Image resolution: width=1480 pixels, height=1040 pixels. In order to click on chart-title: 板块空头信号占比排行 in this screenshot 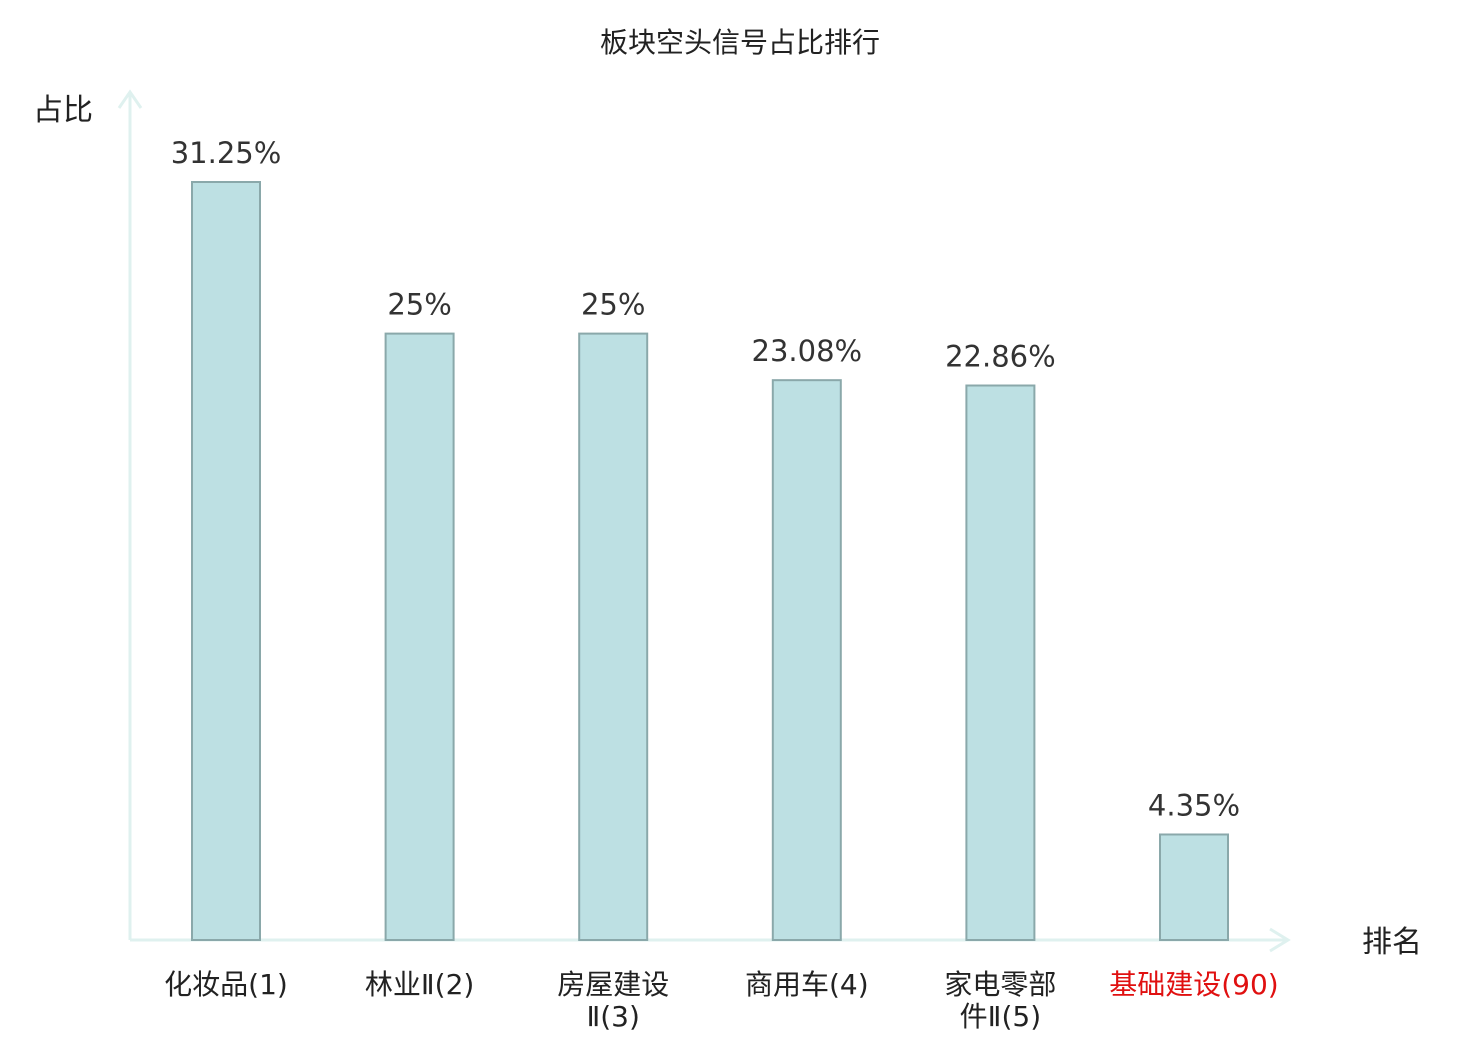, I will do `click(740, 42)`.